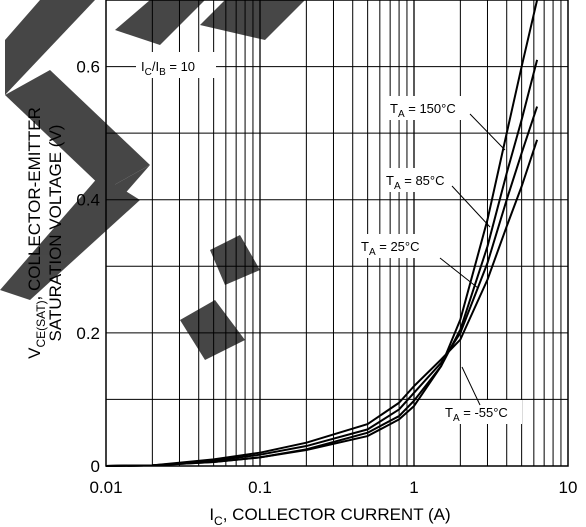 This screenshot has height=527, width=586. I want to click on y-axis-label-line1: VCE(SAT), COLLECTOR-EMITTER, so click(36, 233).